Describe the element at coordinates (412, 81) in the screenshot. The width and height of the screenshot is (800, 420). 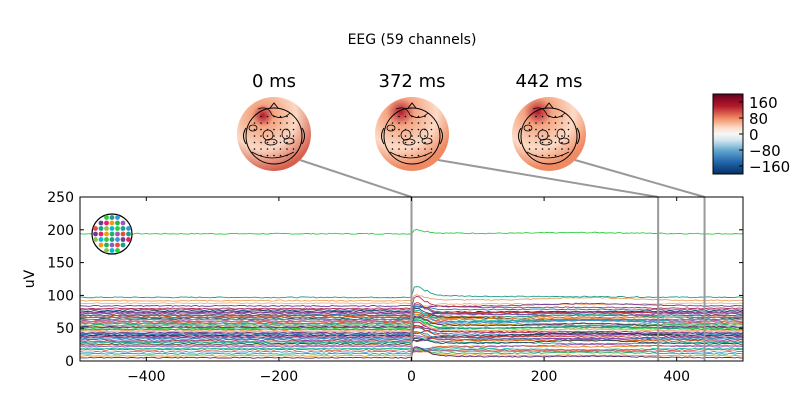
I see `topomap-title-2: 372 ms` at that location.